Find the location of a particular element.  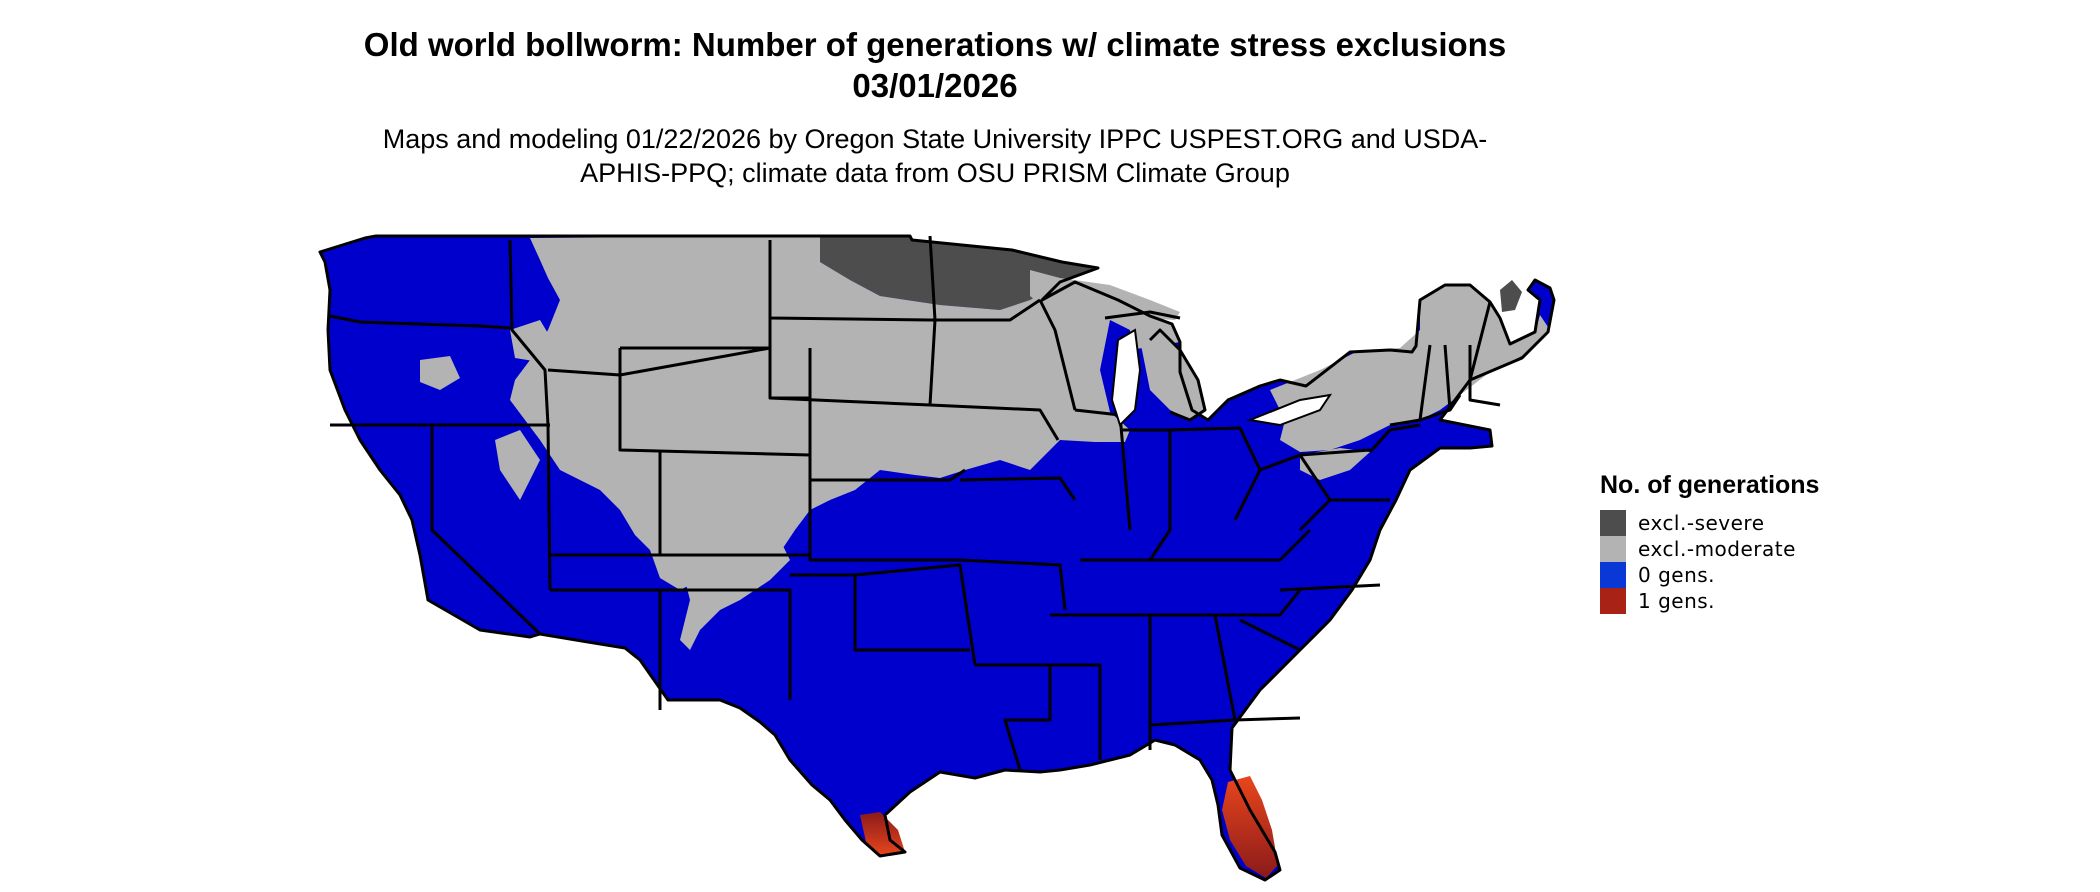

legend-label-excl-moderate: excl.-moderate is located at coordinates (1717, 549).